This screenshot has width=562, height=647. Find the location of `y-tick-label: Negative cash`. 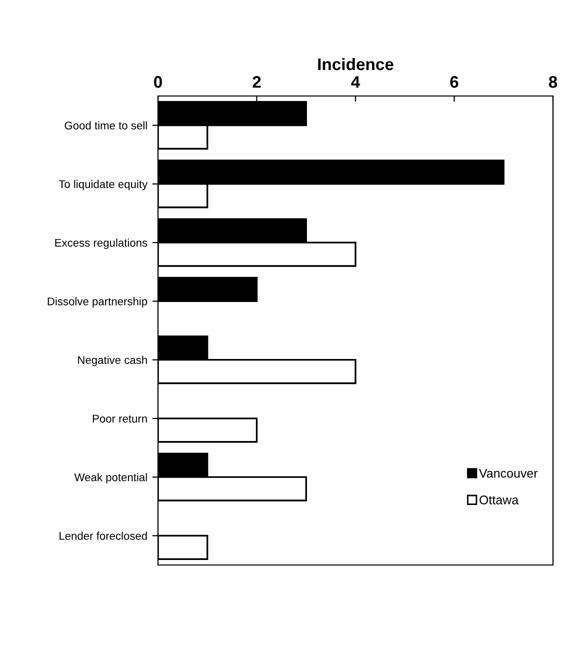

y-tick-label: Negative cash is located at coordinates (112, 361).